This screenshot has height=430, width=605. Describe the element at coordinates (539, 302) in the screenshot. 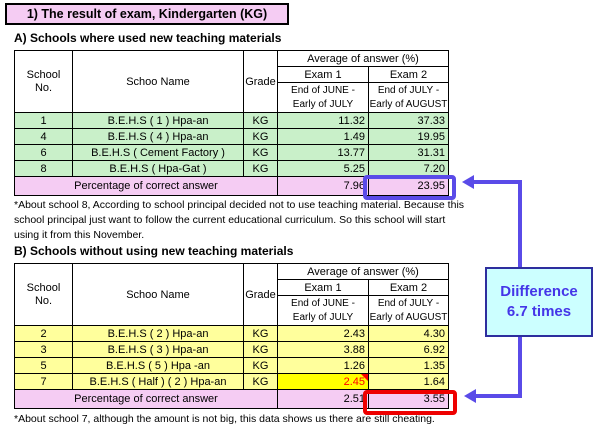

I see `difference-callout: Diifference 6.7 times` at that location.